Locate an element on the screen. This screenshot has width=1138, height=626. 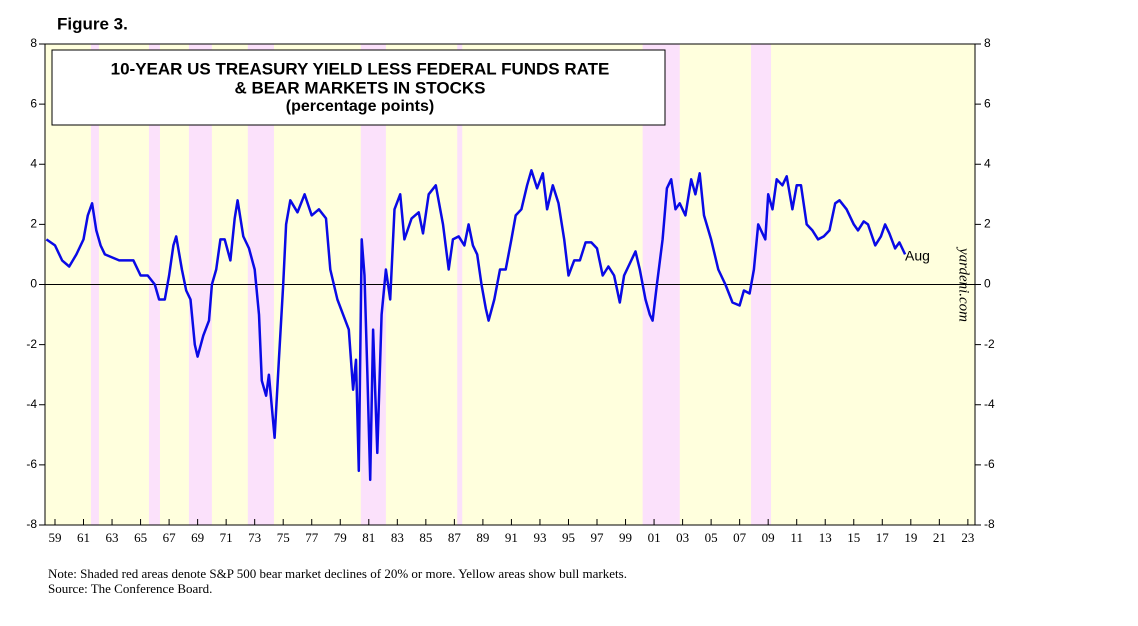
x-tick-label: 77 is located at coordinates (312, 537).